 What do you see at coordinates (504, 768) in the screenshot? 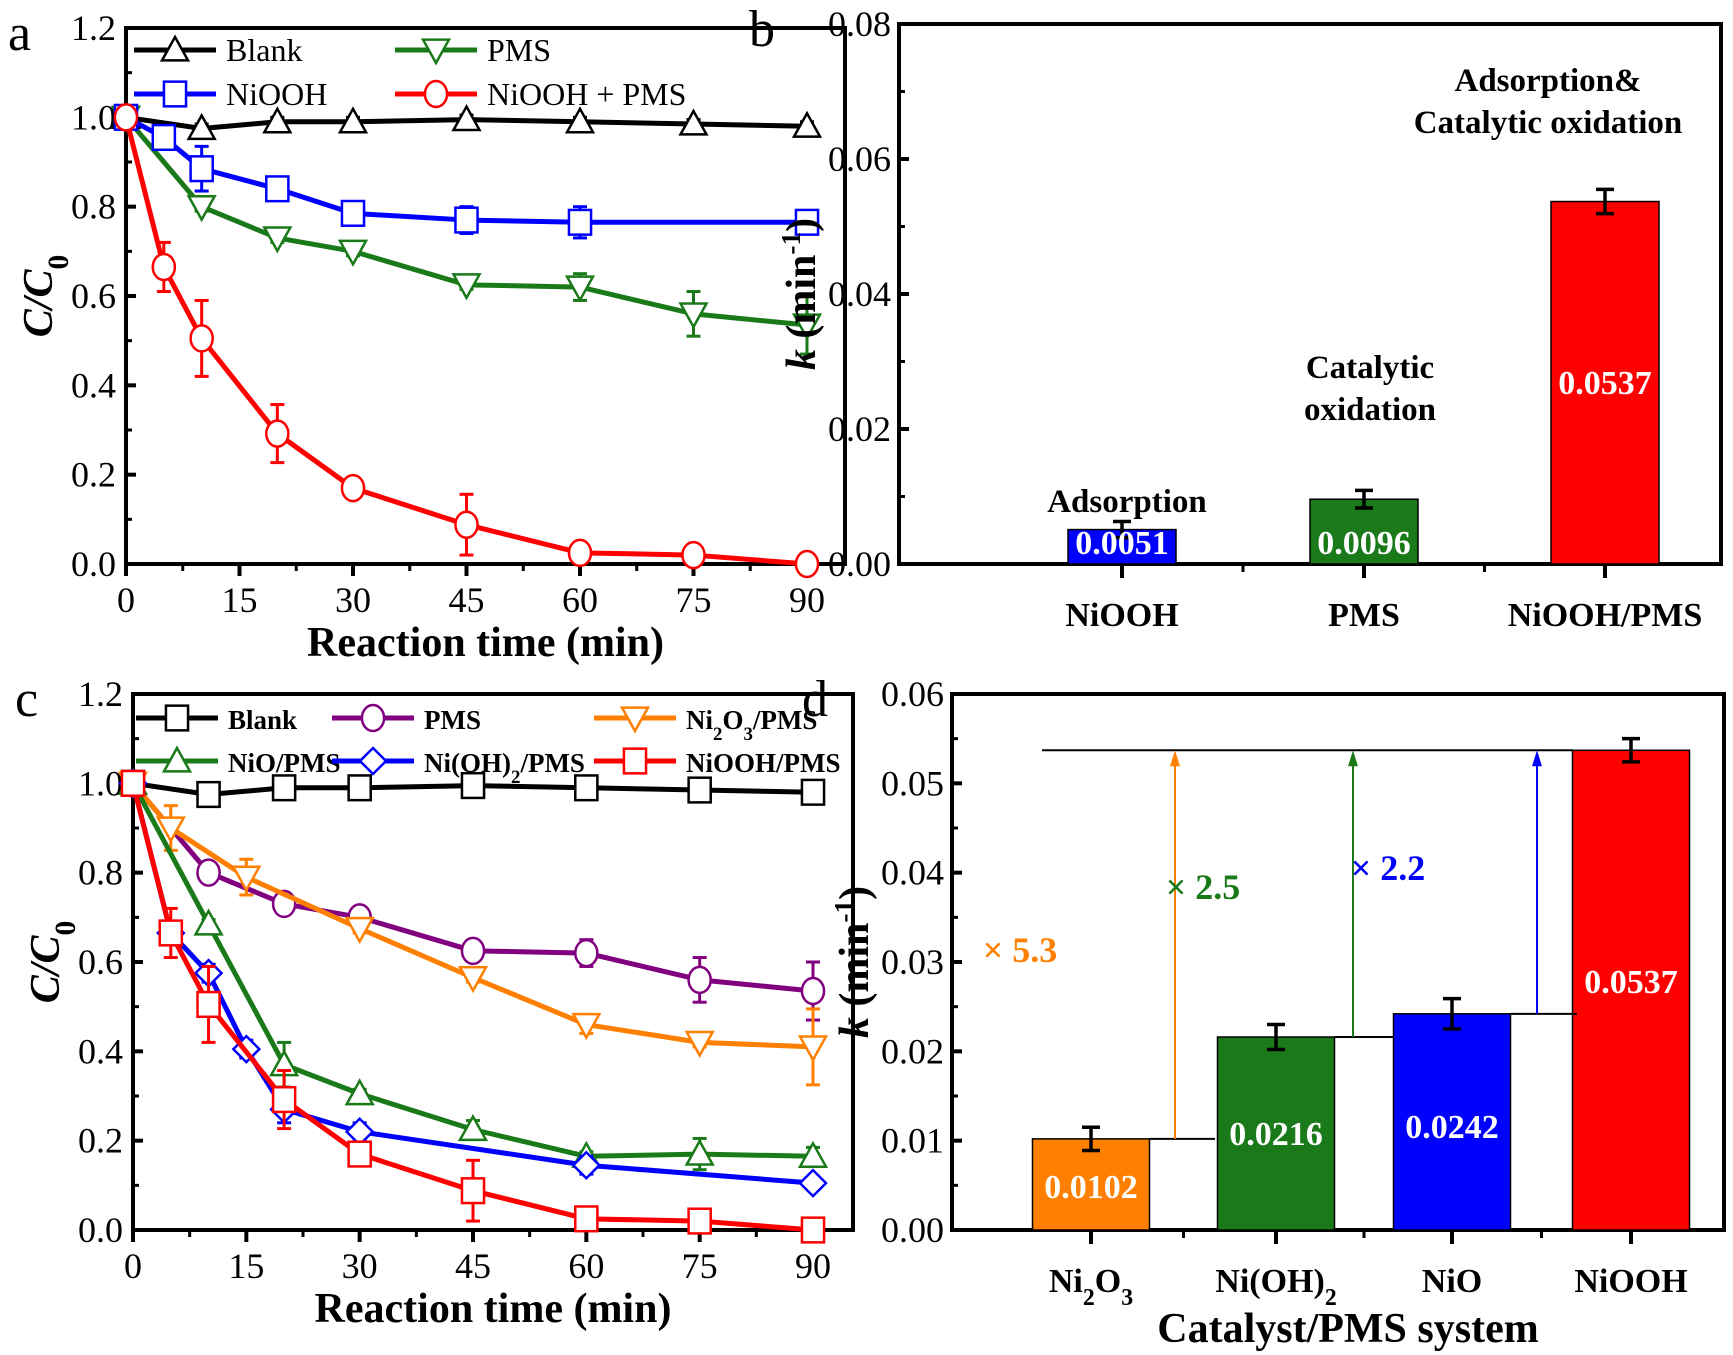
I see `legend-label: Ni(OH)2/PMS` at bounding box center [504, 768].